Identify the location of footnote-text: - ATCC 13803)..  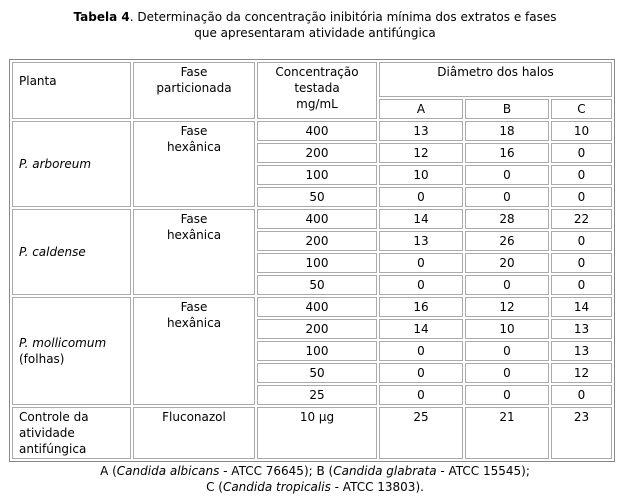
(377, 487).